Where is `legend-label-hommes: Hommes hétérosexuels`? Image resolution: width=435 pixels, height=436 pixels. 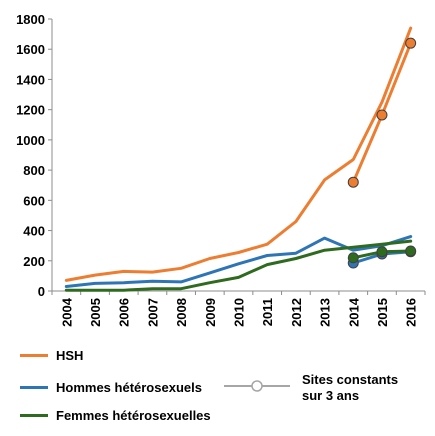
legend-label-hommes: Hommes hétérosexuels is located at coordinates (129, 387).